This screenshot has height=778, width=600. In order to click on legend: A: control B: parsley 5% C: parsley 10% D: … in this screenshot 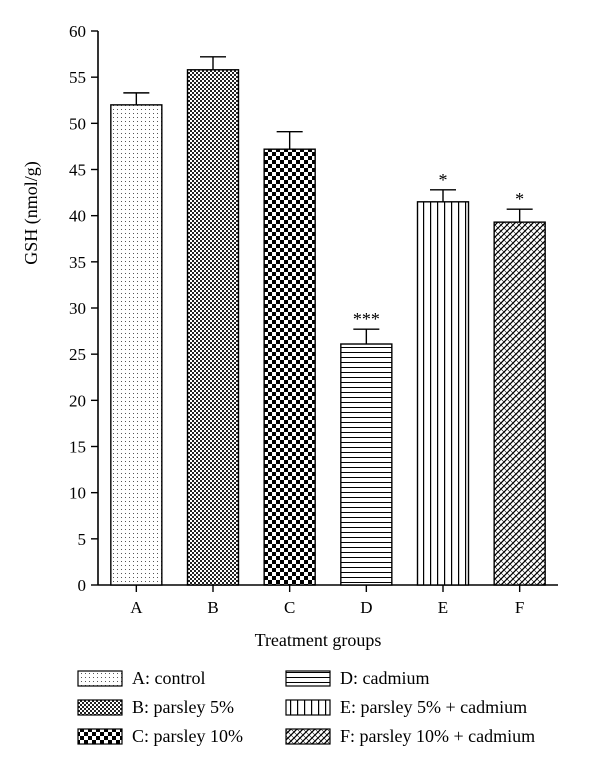, I will do `click(306, 707)`.